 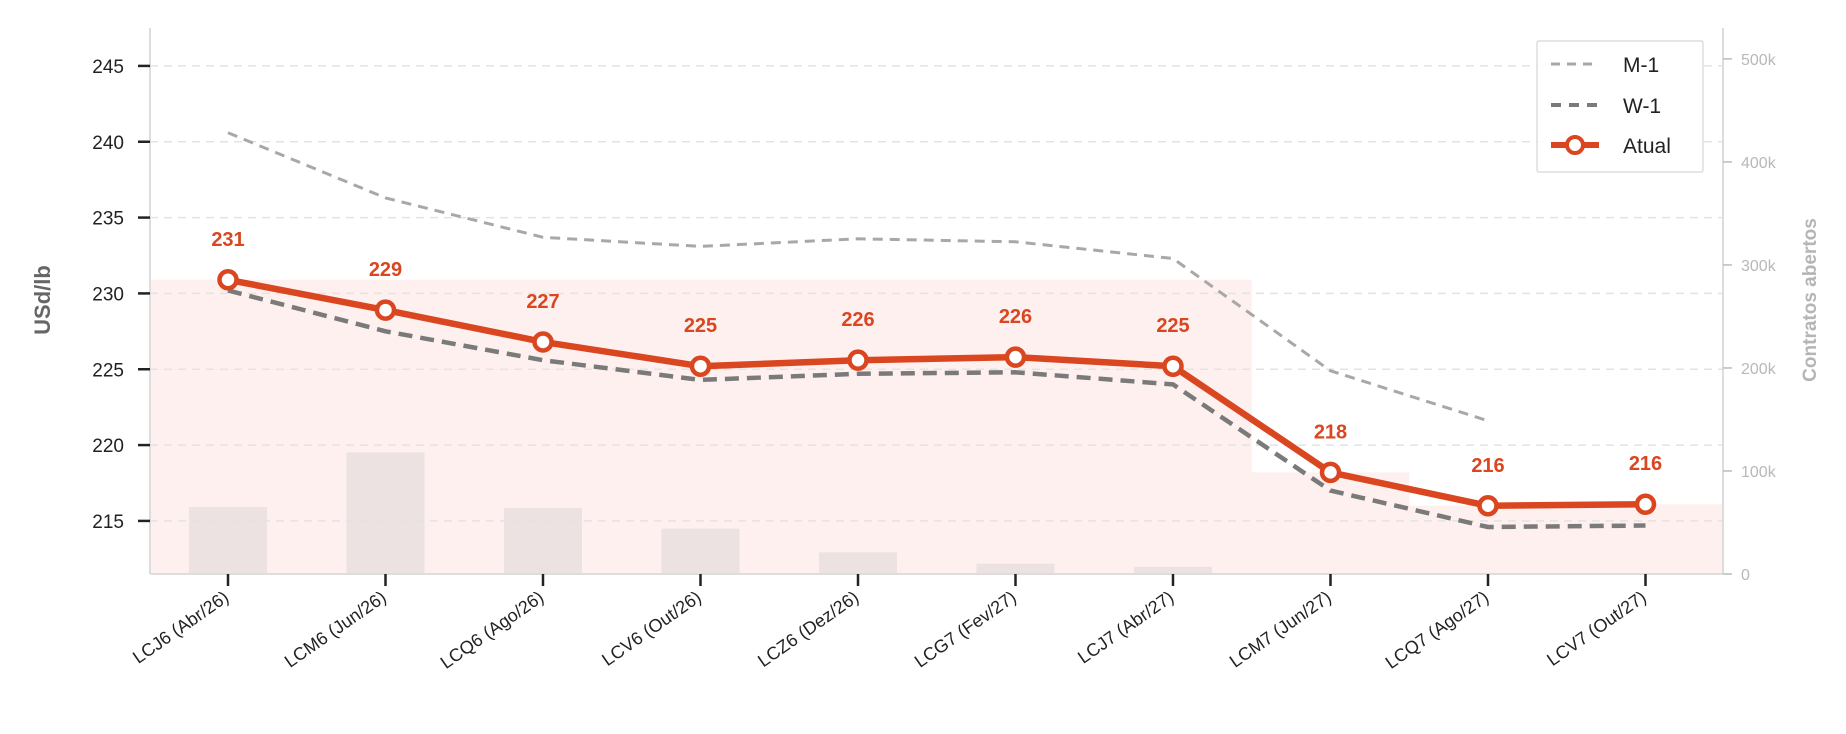 What do you see at coordinates (1280, 629) in the screenshot?
I see `x-tick-label-lcm7-jun-27: LCM7 (Jun/27)` at bounding box center [1280, 629].